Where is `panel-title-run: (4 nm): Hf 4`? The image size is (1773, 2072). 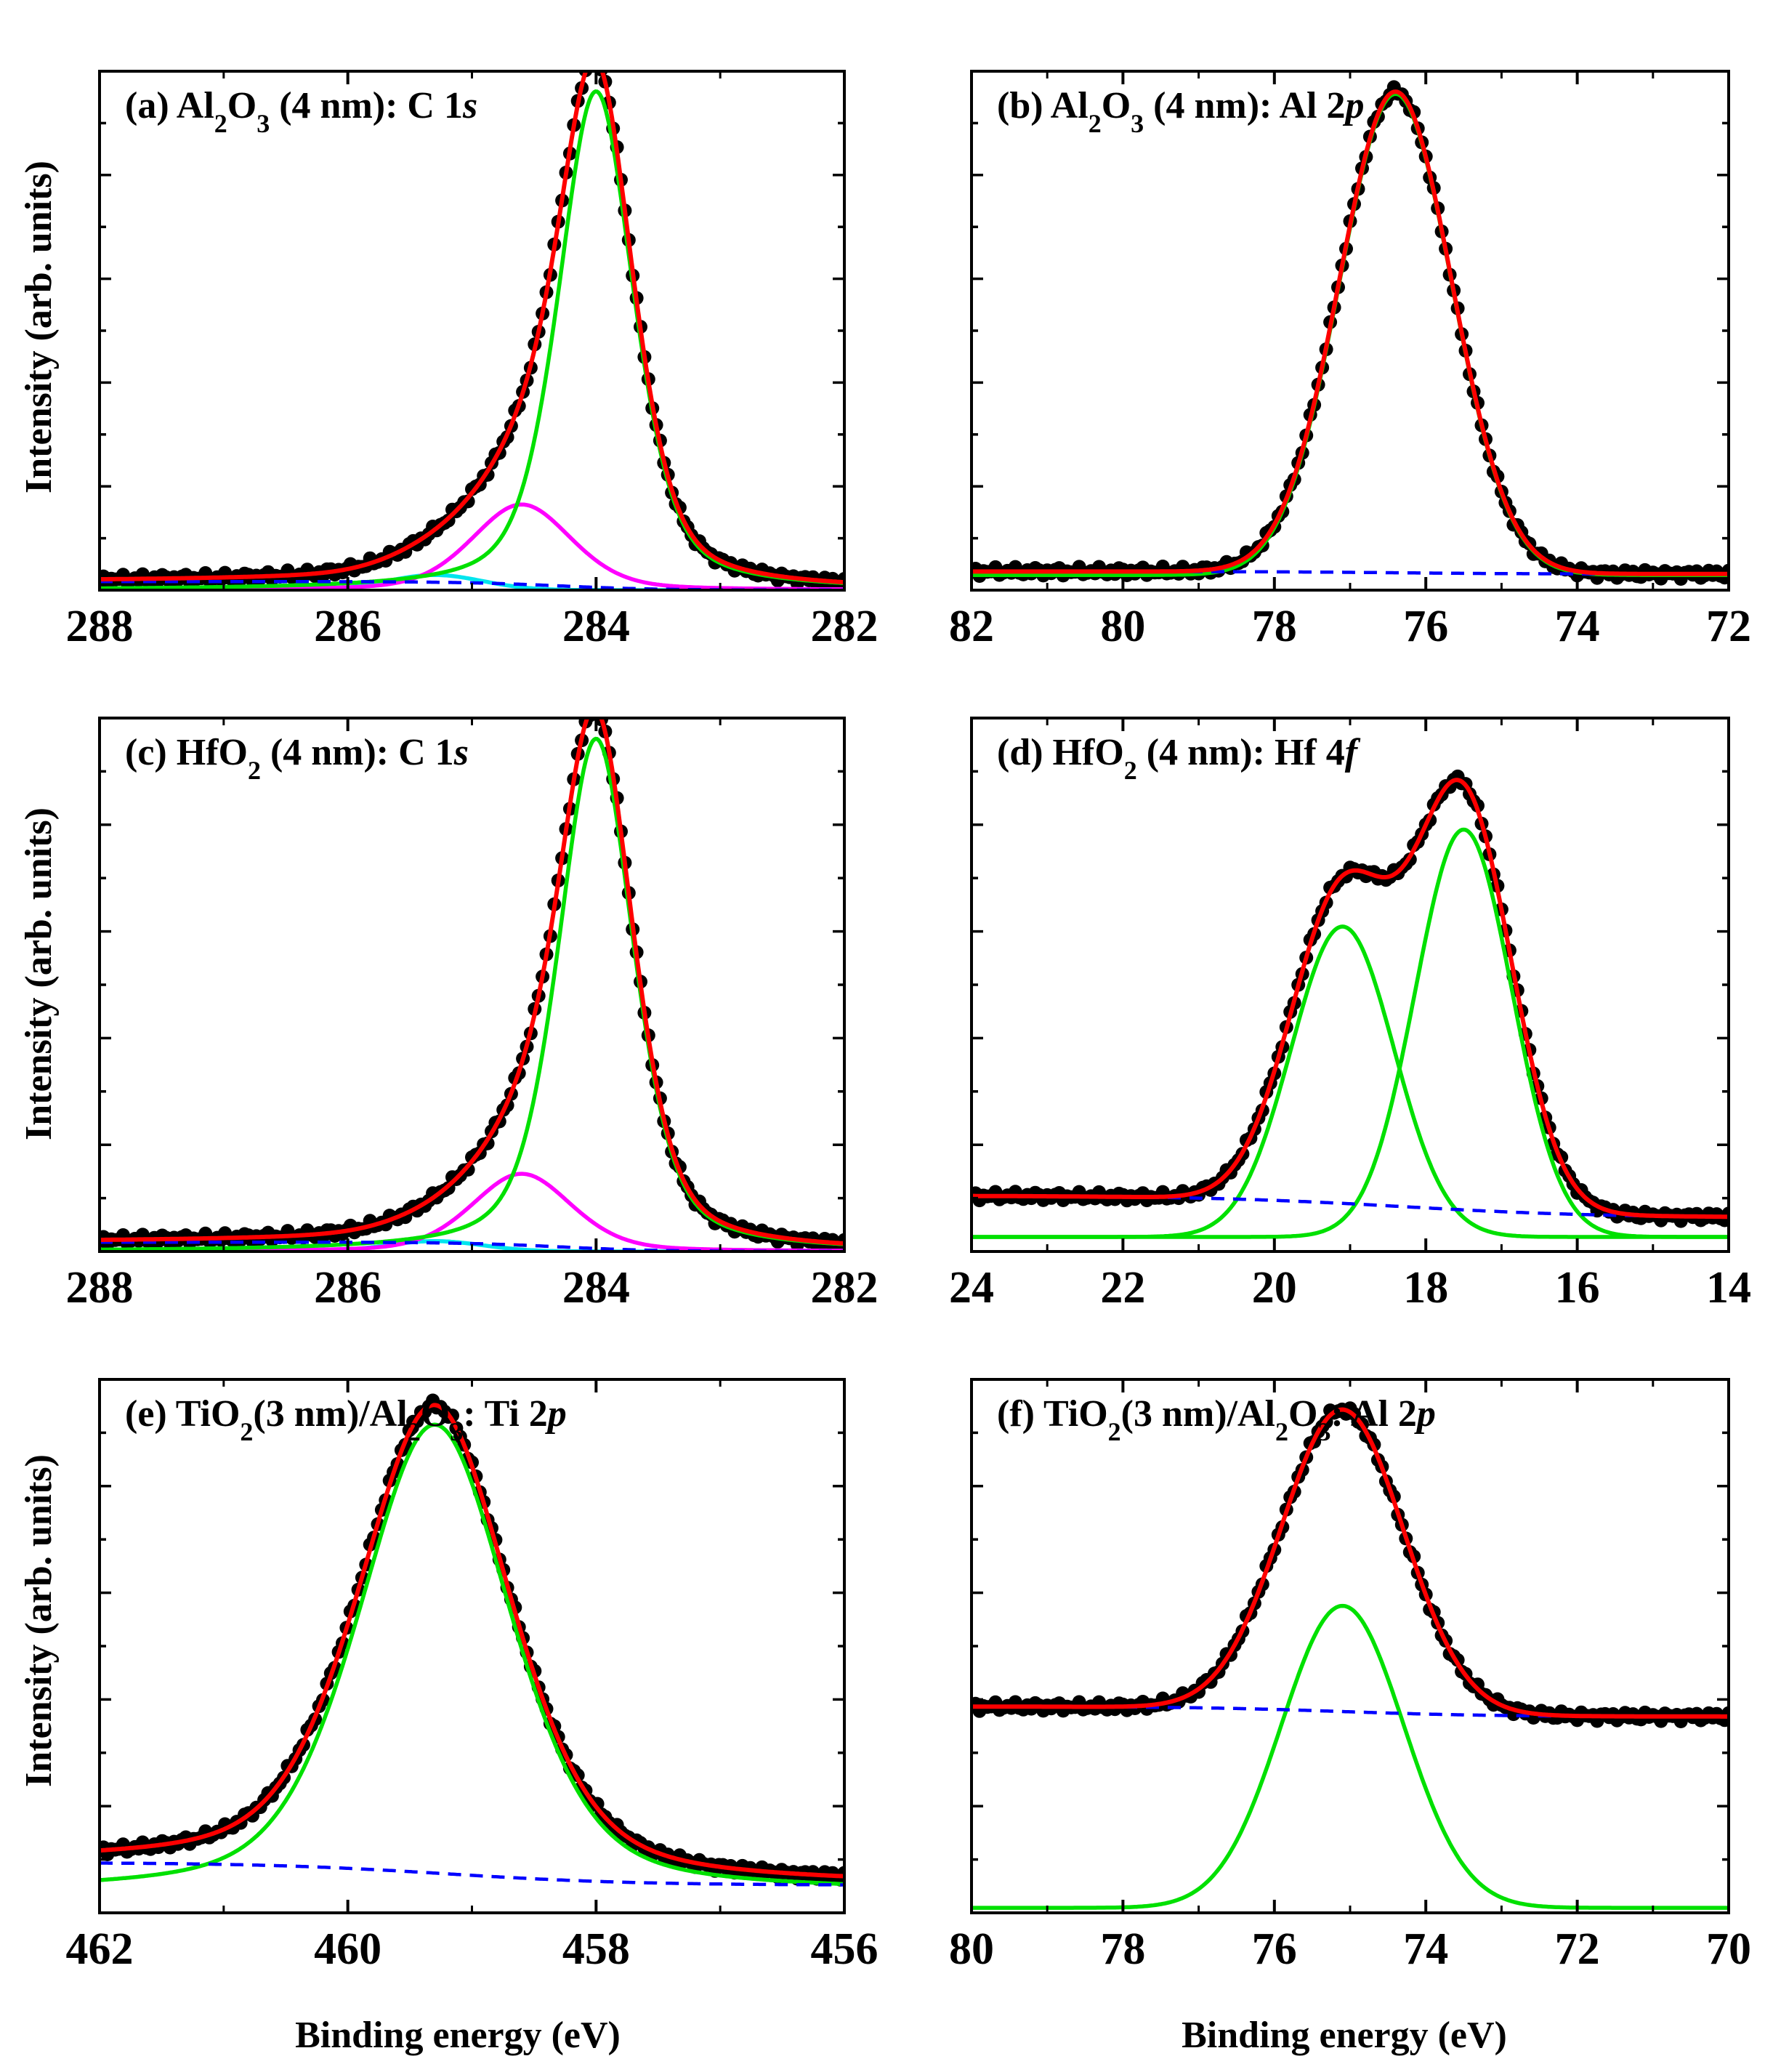 panel-title-run: (4 nm): Hf 4 is located at coordinates (1241, 752).